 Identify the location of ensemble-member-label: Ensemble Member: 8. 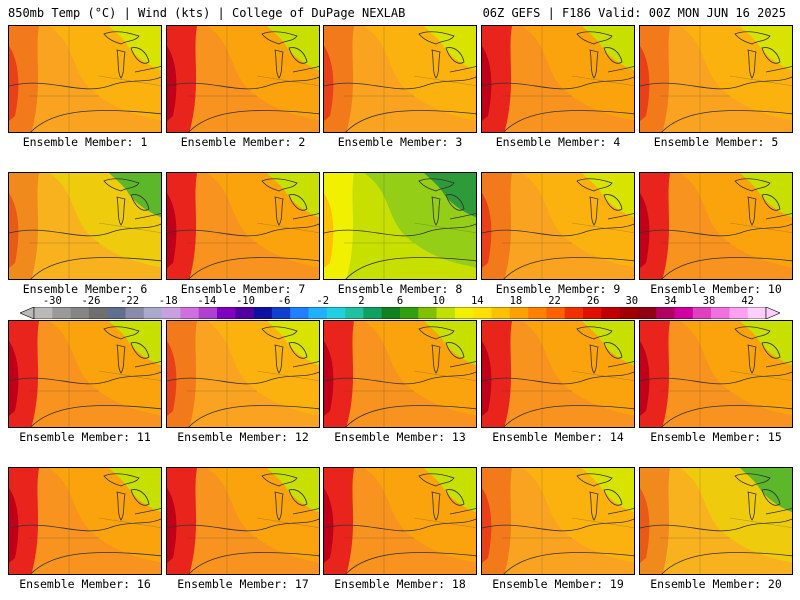
(400, 289).